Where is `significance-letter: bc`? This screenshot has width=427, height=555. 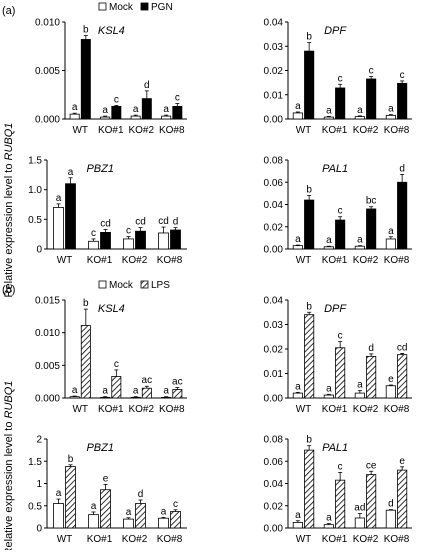
significance-letter: bc is located at coordinates (371, 201).